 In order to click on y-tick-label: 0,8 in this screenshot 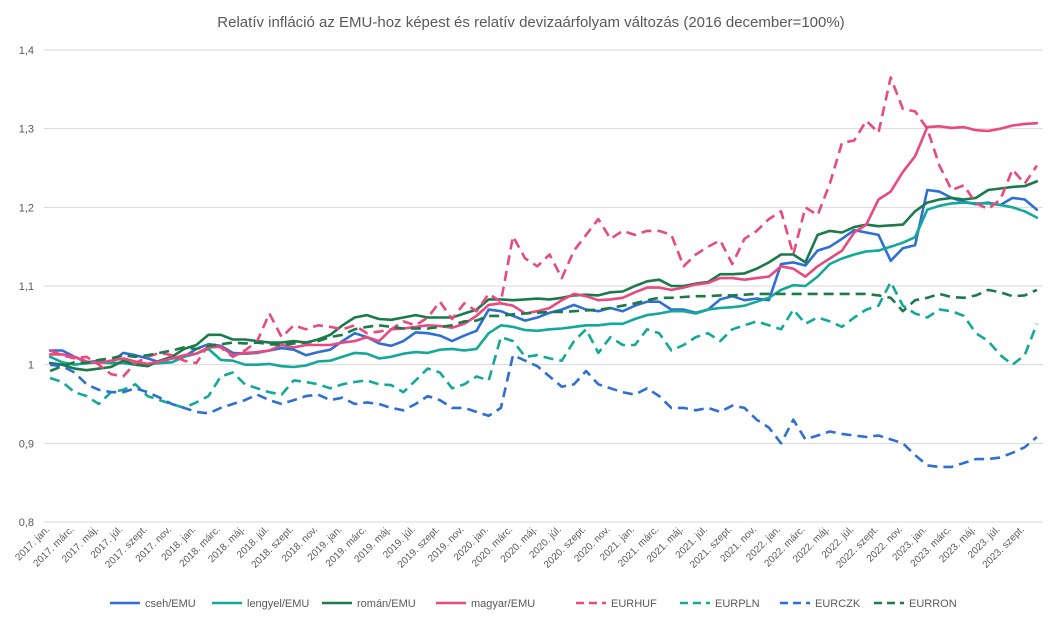, I will do `click(26, 523)`.